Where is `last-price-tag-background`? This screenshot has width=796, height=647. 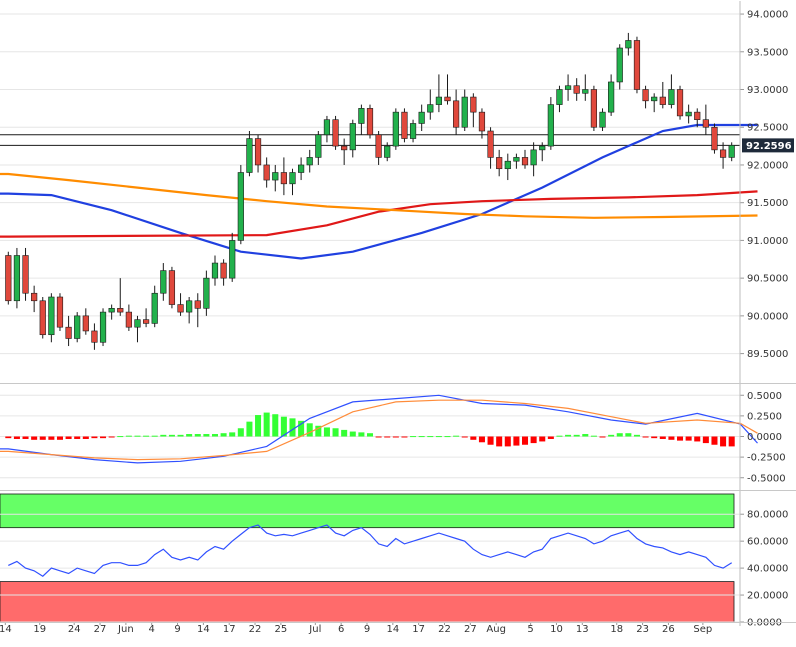
last-price-tag-background is located at coordinates (768, 145).